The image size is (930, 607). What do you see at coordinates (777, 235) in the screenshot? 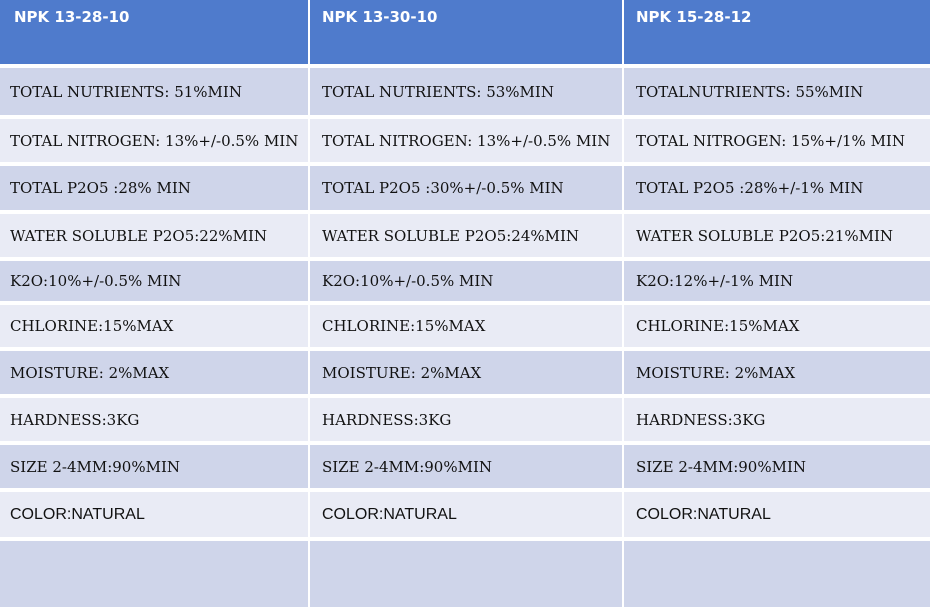
I see `water-soluble-p2o5-cell: WATER SOLUBLE P2O5:21%MIN` at bounding box center [777, 235].